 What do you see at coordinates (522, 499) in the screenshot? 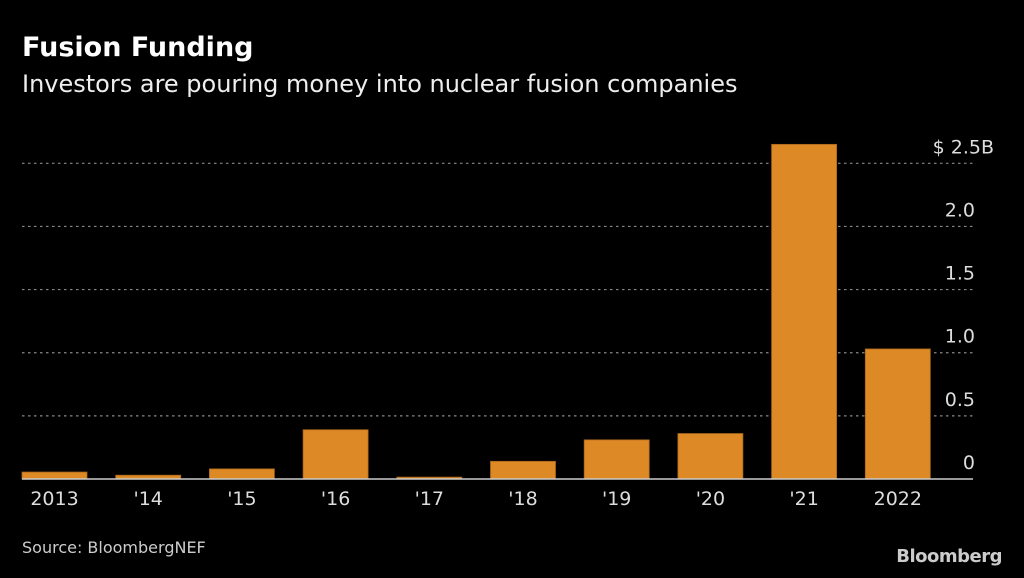
I see `x-tick-label: '18` at bounding box center [522, 499].